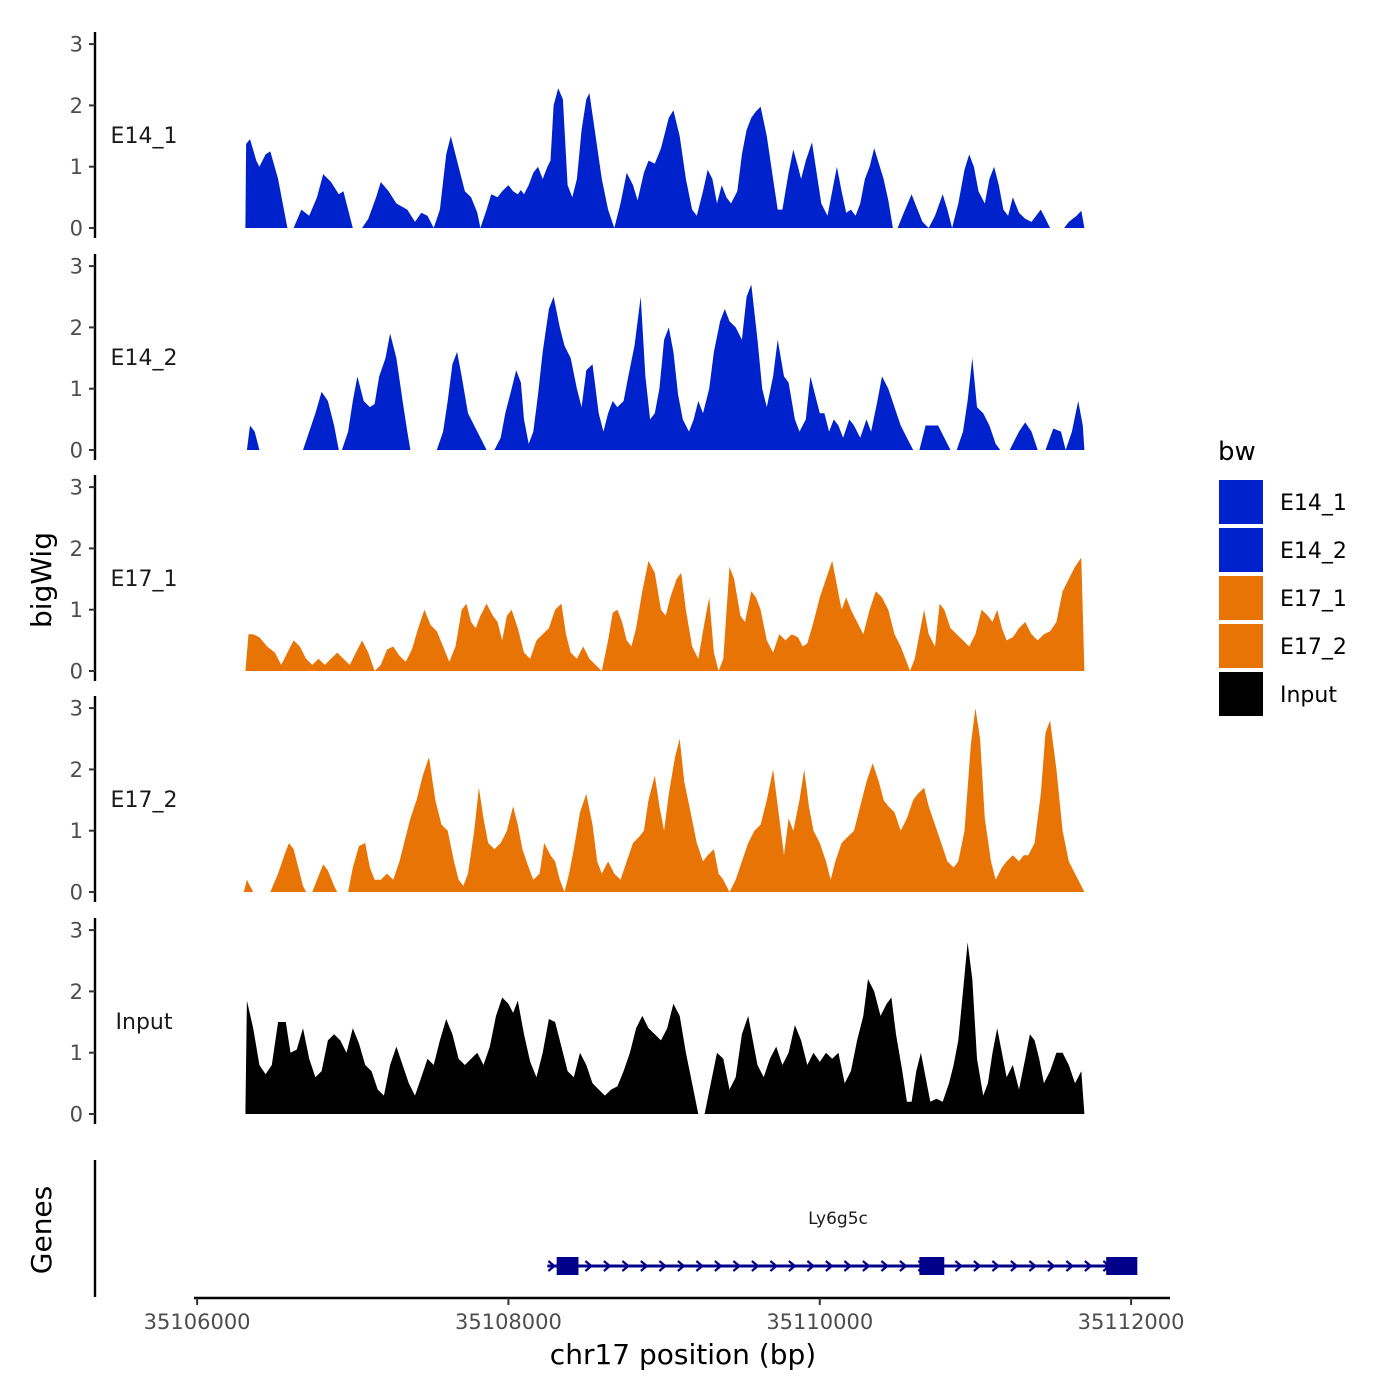  Describe the element at coordinates (144, 136) in the screenshot. I see `track-label: E14_1` at that location.